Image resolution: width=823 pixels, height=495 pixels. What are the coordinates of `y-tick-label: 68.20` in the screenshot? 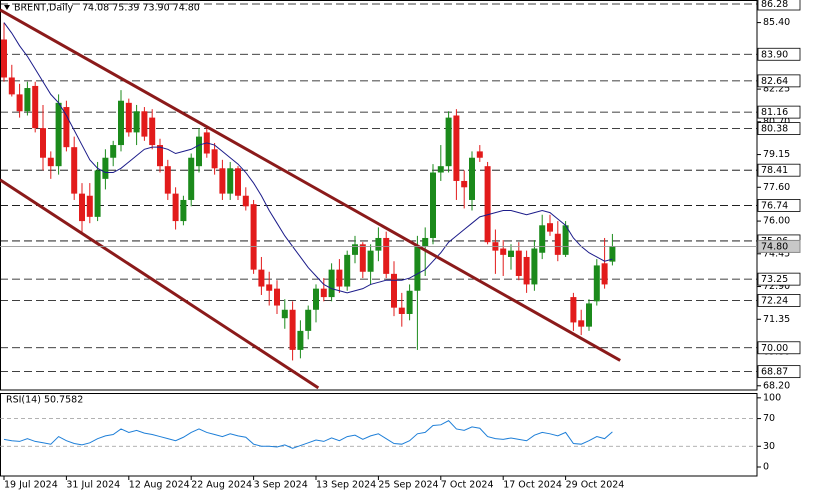 It's located at (776, 385).